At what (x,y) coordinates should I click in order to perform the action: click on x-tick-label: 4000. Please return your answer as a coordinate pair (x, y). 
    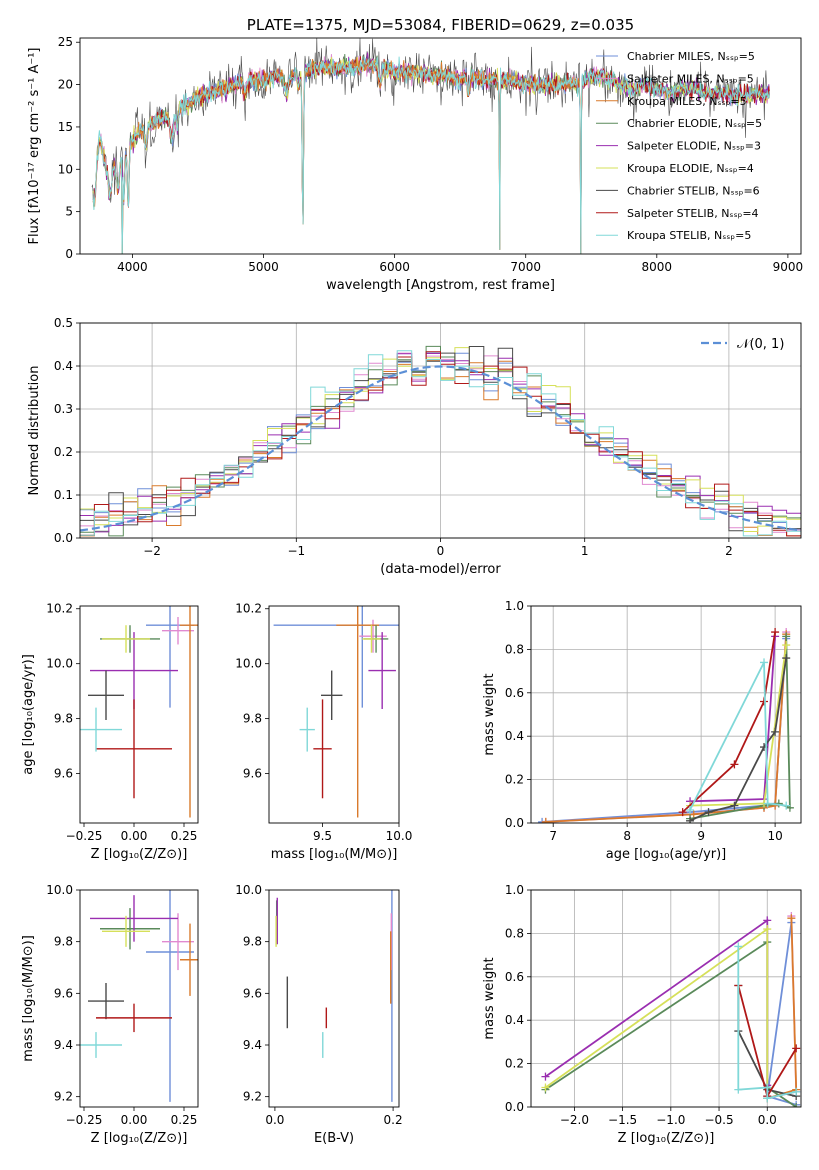
    Looking at the image, I should click on (132, 267).